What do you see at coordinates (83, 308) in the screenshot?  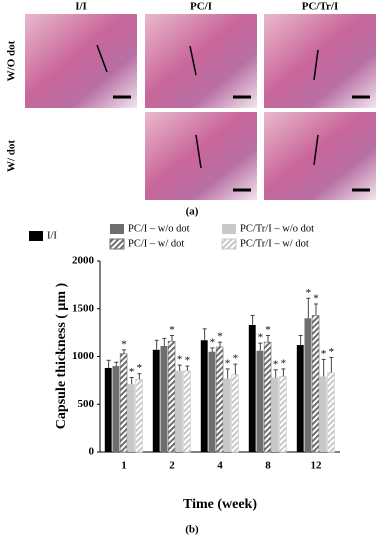 I see `y-tick-label: 1500` at bounding box center [83, 308].